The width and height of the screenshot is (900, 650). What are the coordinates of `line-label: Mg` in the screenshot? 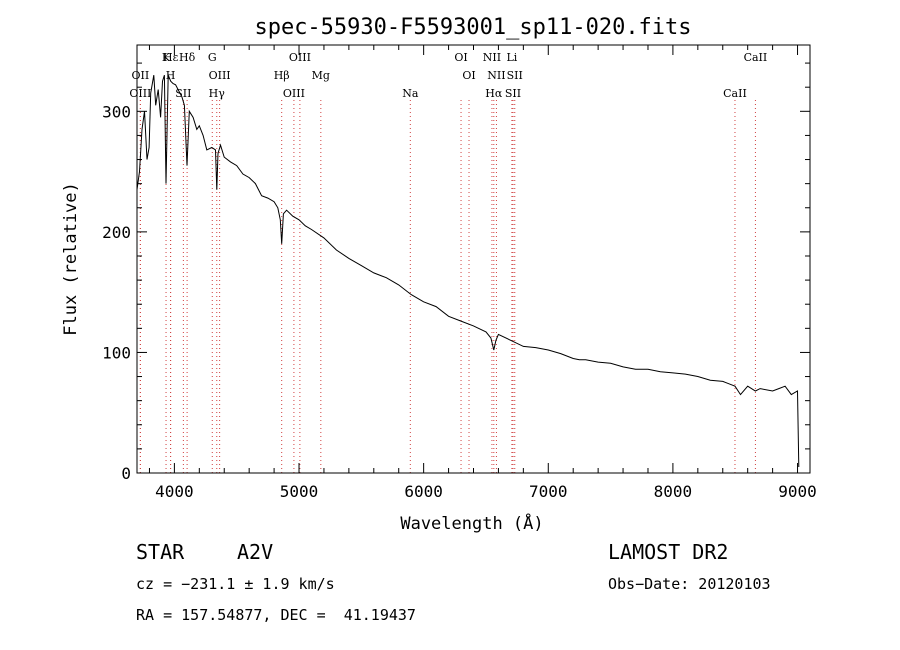 It's located at (321, 75).